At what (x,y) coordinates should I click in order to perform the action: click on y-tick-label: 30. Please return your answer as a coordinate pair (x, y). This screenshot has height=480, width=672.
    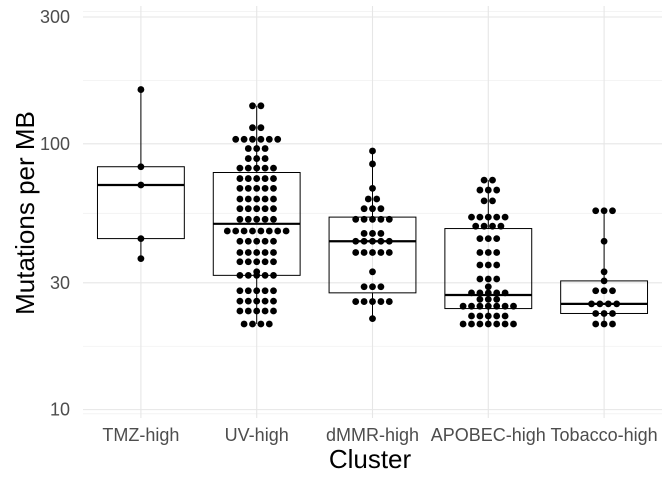
    Looking at the image, I should click on (60, 283).